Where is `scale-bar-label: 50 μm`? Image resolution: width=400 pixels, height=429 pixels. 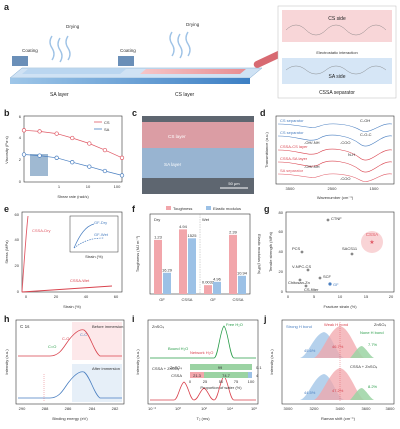
scale-bar-label: 50 μm is located at coordinates (234, 183).